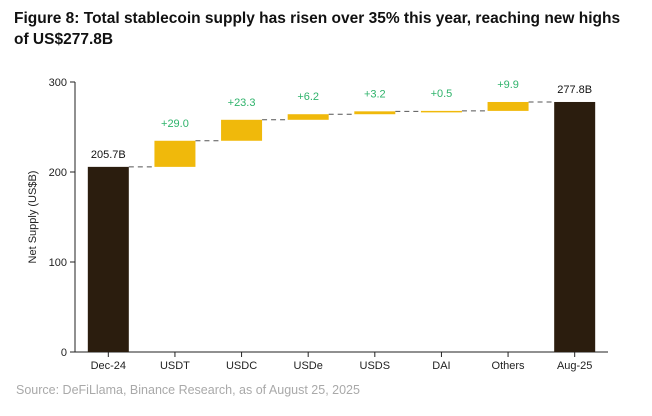 The width and height of the screenshot is (652, 416). Describe the element at coordinates (509, 366) in the screenshot. I see `x-tick-label: Others` at that location.